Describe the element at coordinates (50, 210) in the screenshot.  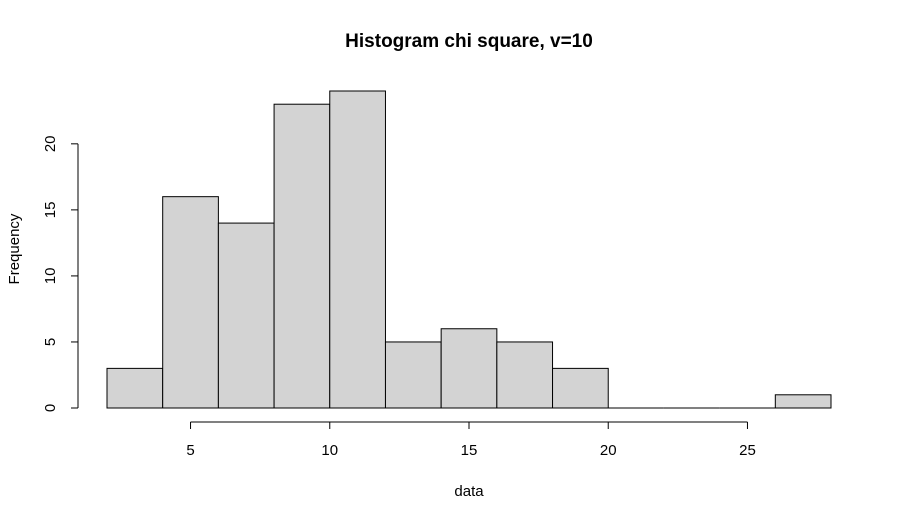
I see `y-tick-label: 15` at that location.